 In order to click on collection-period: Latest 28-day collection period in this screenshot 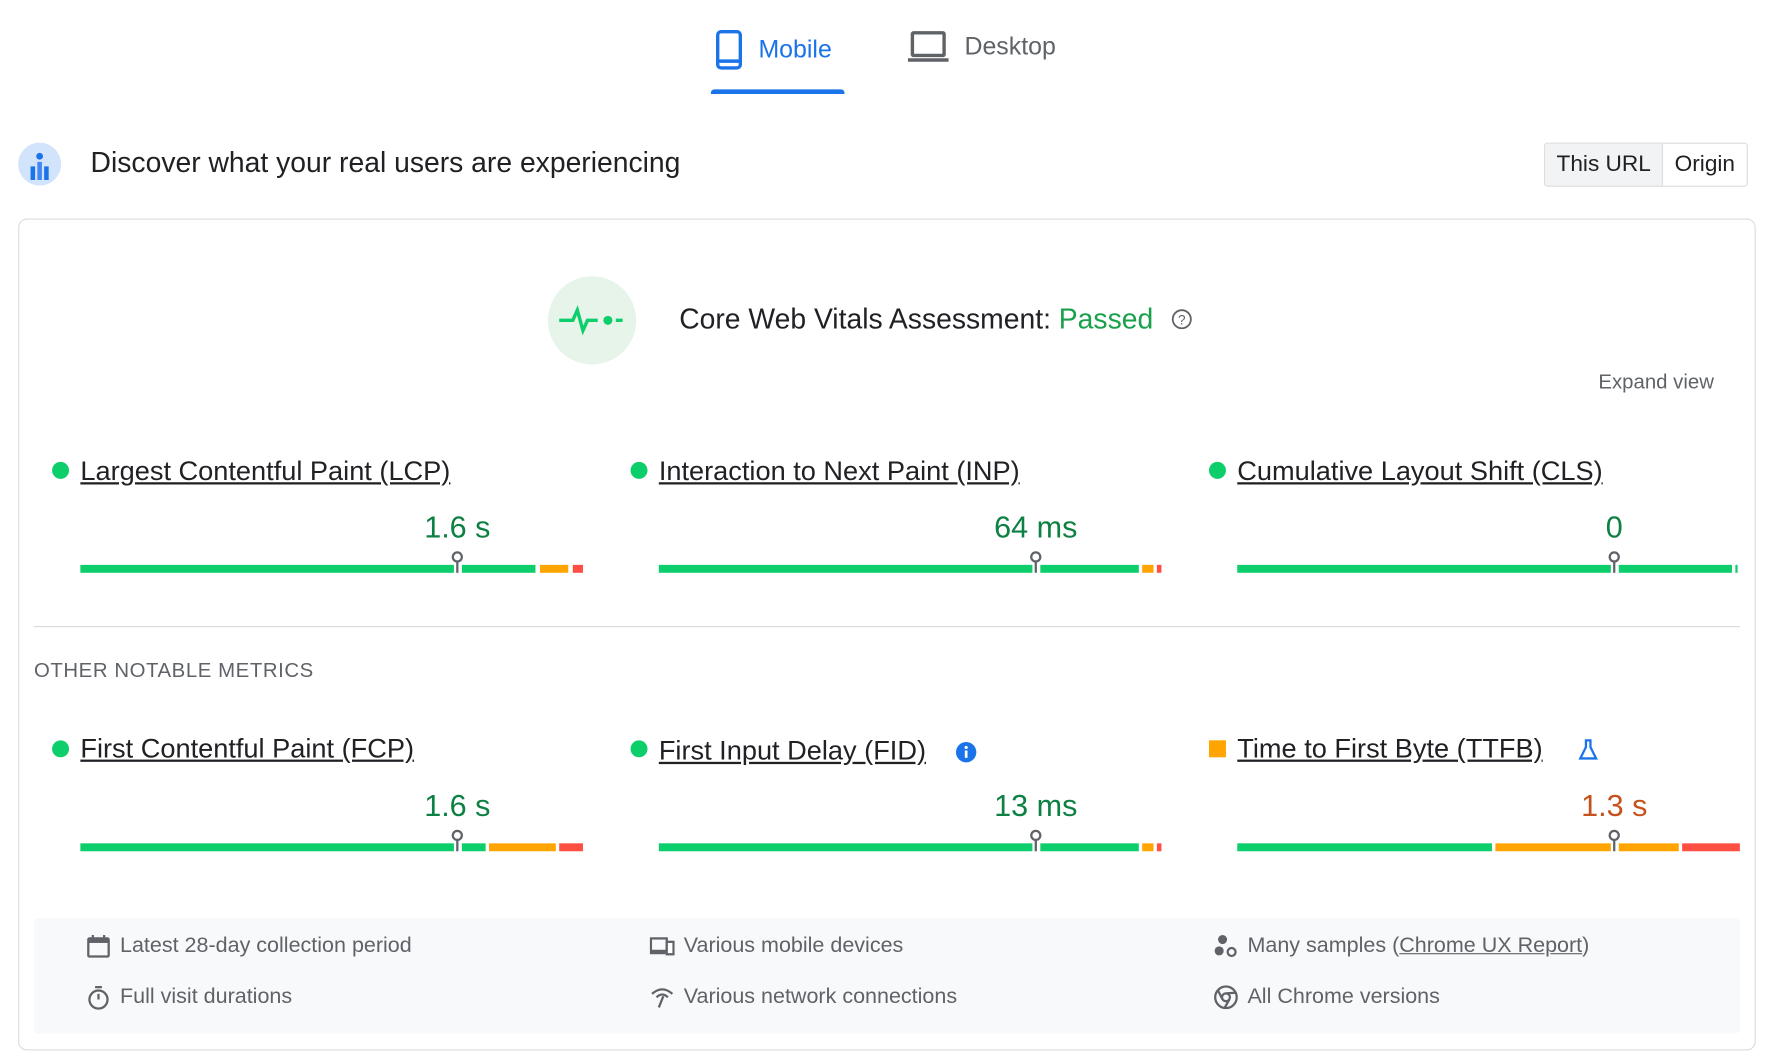, I will do `click(249, 946)`.